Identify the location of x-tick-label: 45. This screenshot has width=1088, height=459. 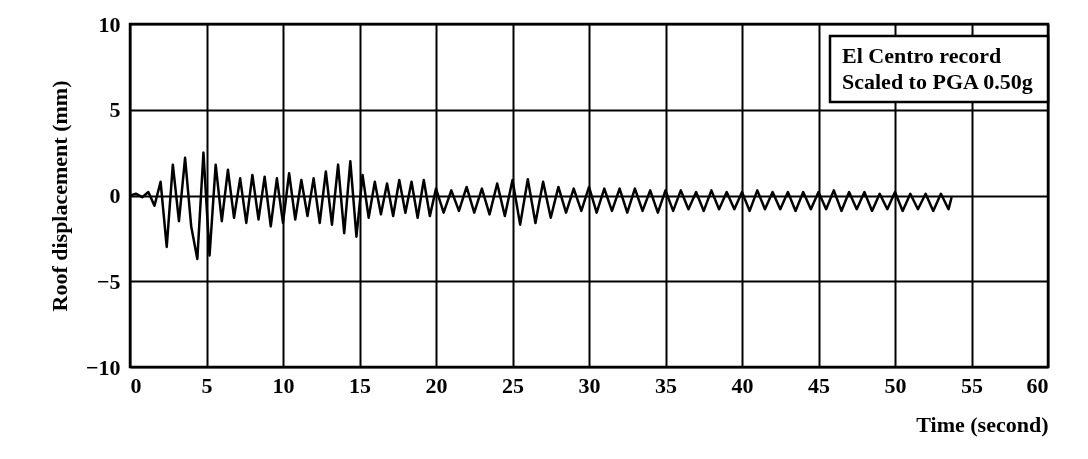
(819, 385).